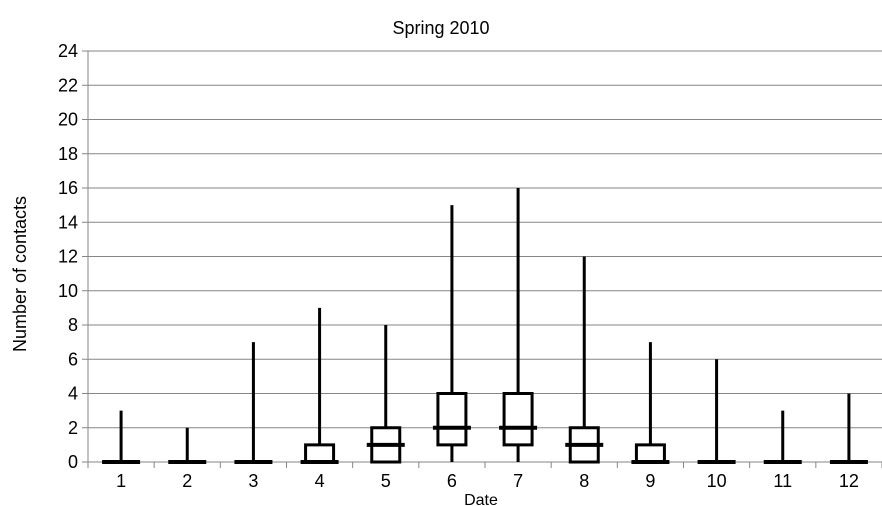 This screenshot has width=882, height=506. I want to click on x-tick-label: 5, so click(386, 481).